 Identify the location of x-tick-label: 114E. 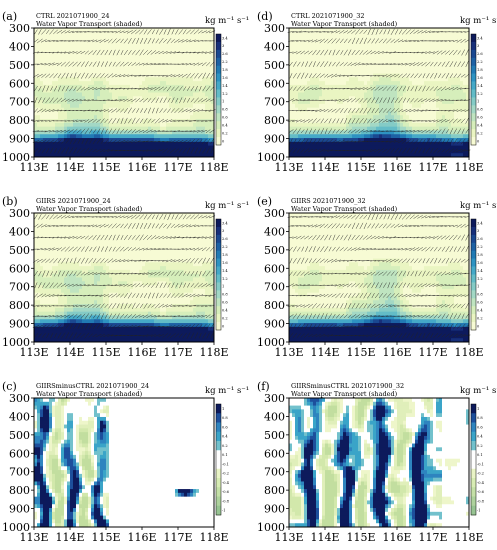
(69, 167).